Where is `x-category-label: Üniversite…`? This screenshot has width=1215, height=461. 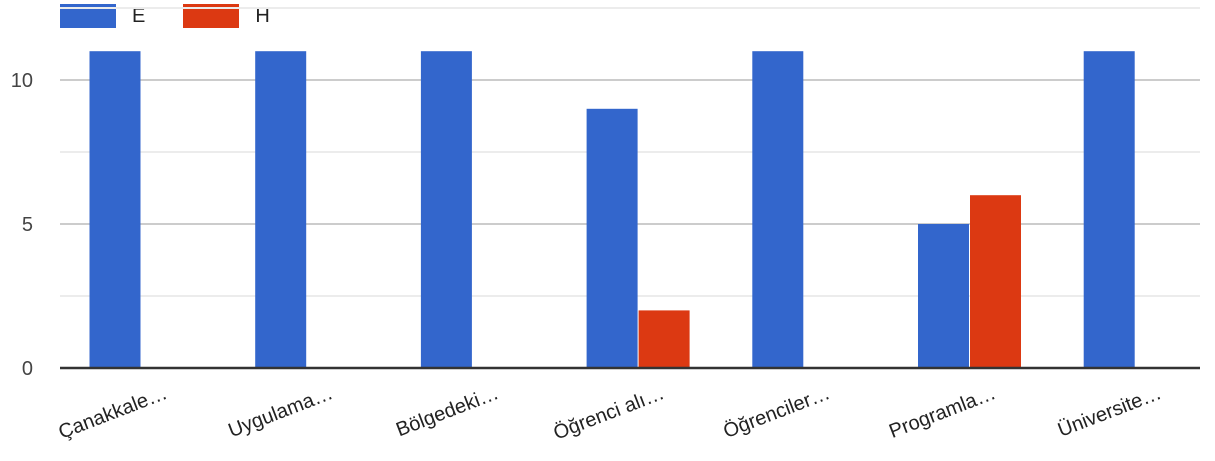
x-category-label: Üniversite… is located at coordinates (1110, 412).